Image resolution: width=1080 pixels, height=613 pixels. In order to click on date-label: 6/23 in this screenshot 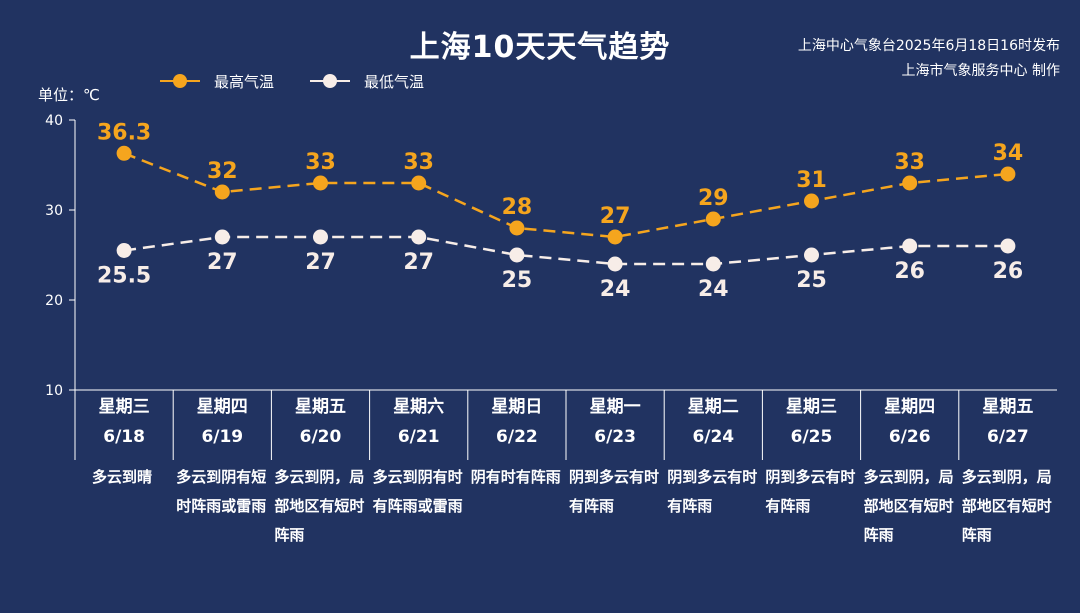, I will do `click(615, 437)`.